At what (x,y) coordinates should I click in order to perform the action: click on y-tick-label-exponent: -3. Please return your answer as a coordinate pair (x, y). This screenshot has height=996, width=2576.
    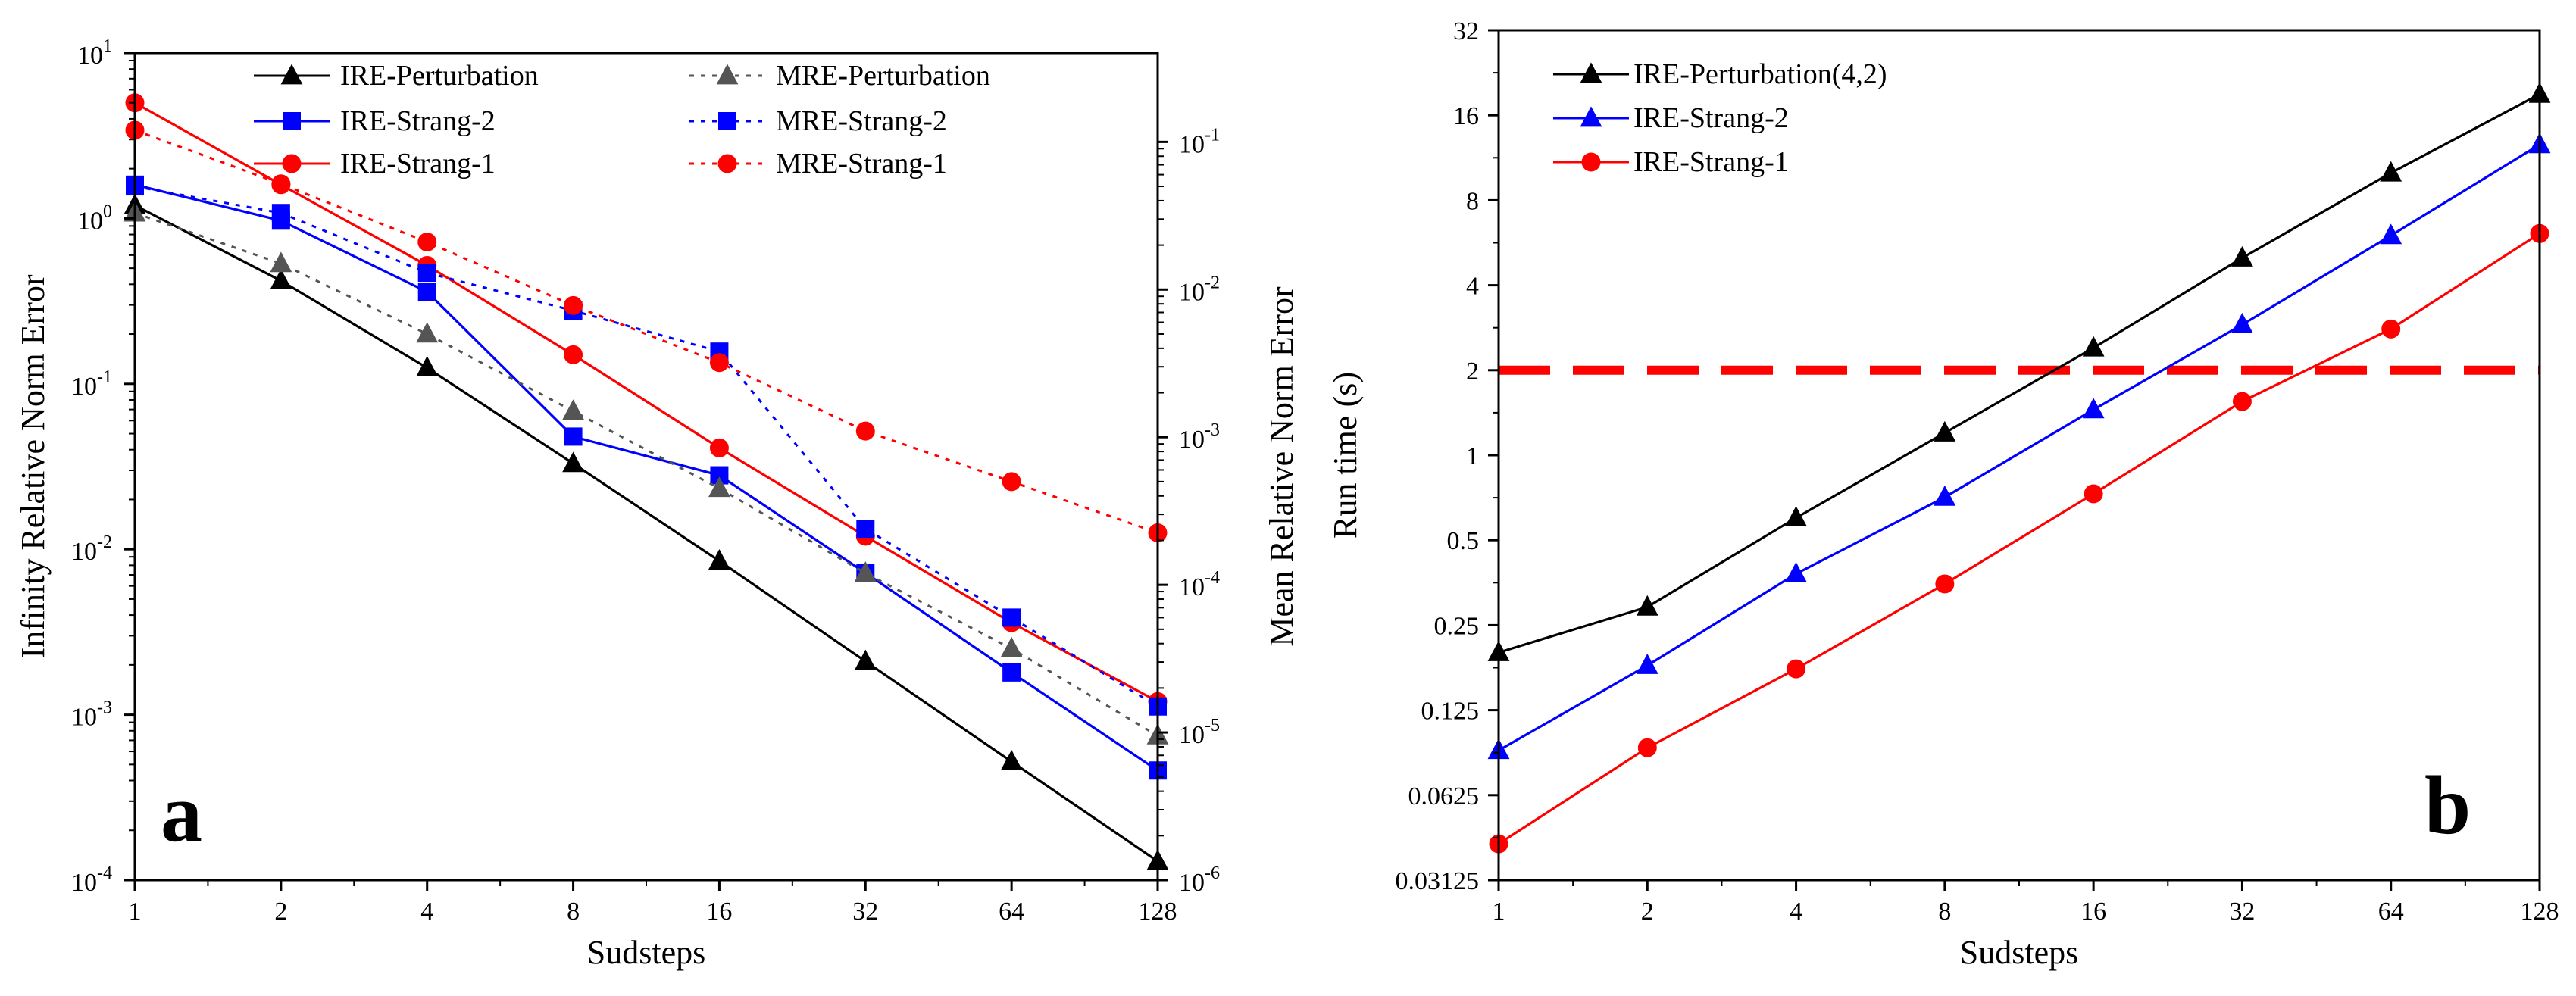
    Looking at the image, I should click on (104, 708).